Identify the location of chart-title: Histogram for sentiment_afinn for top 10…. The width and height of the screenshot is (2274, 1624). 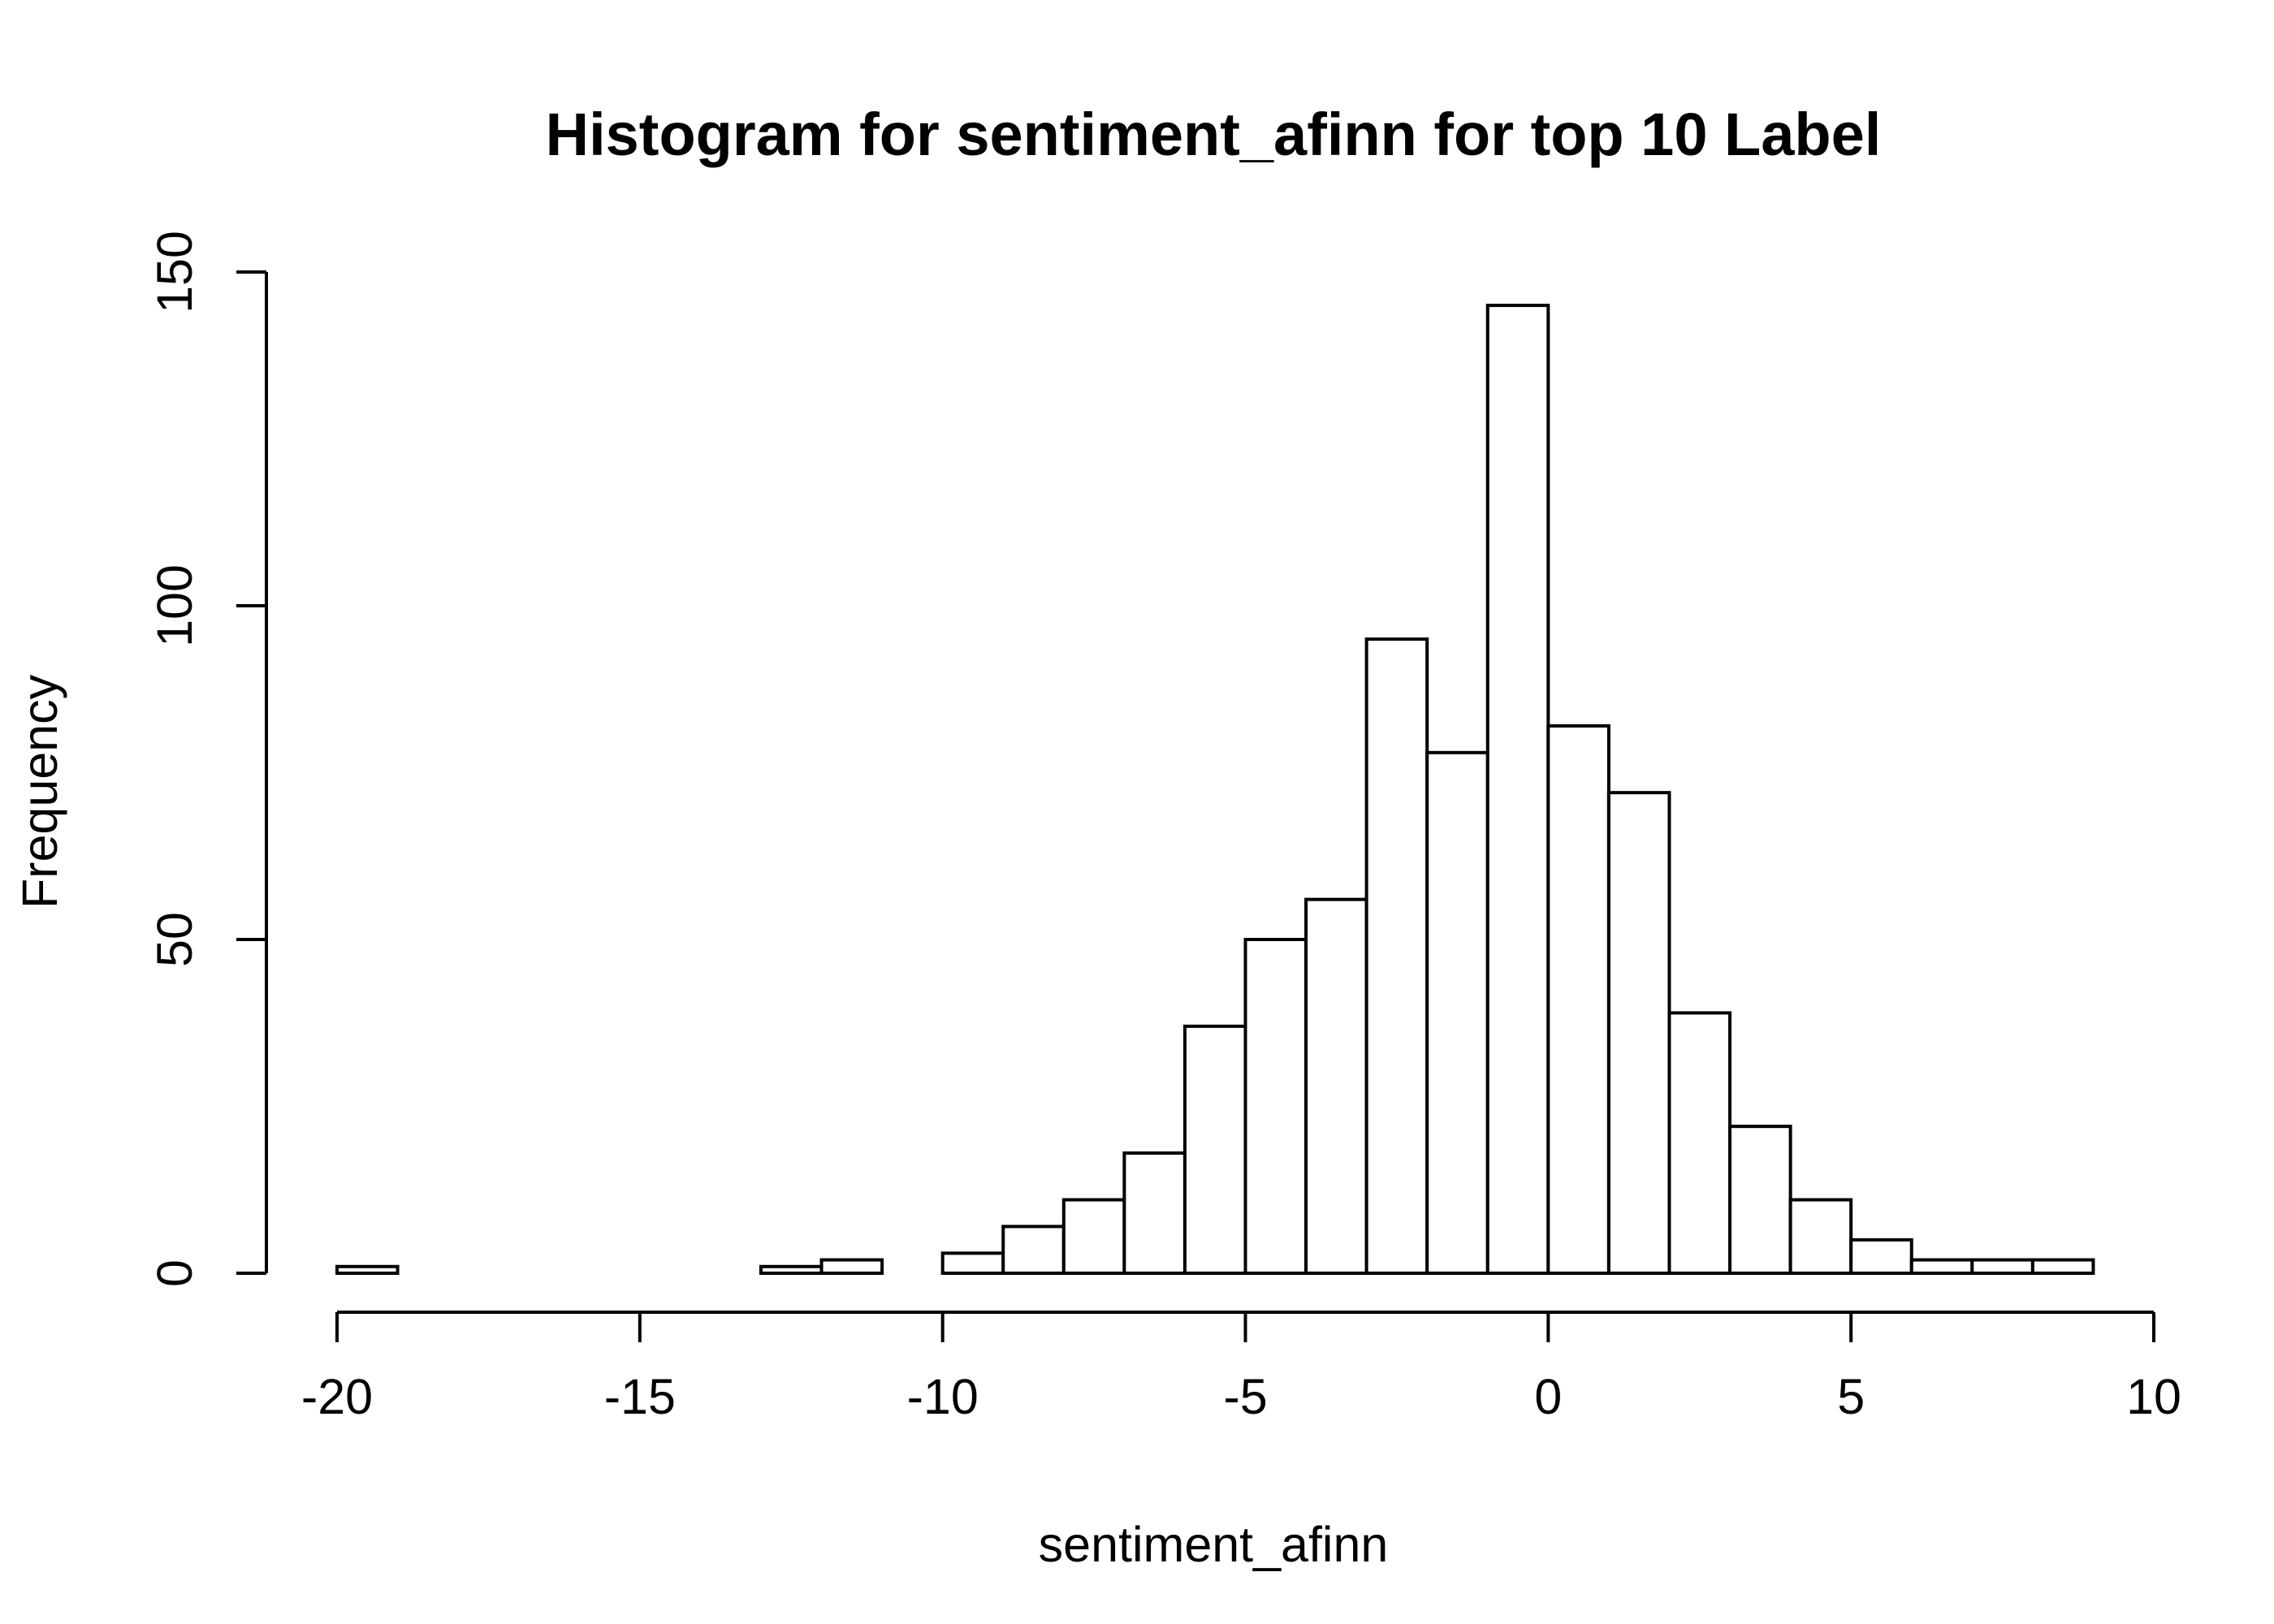
(1214, 134).